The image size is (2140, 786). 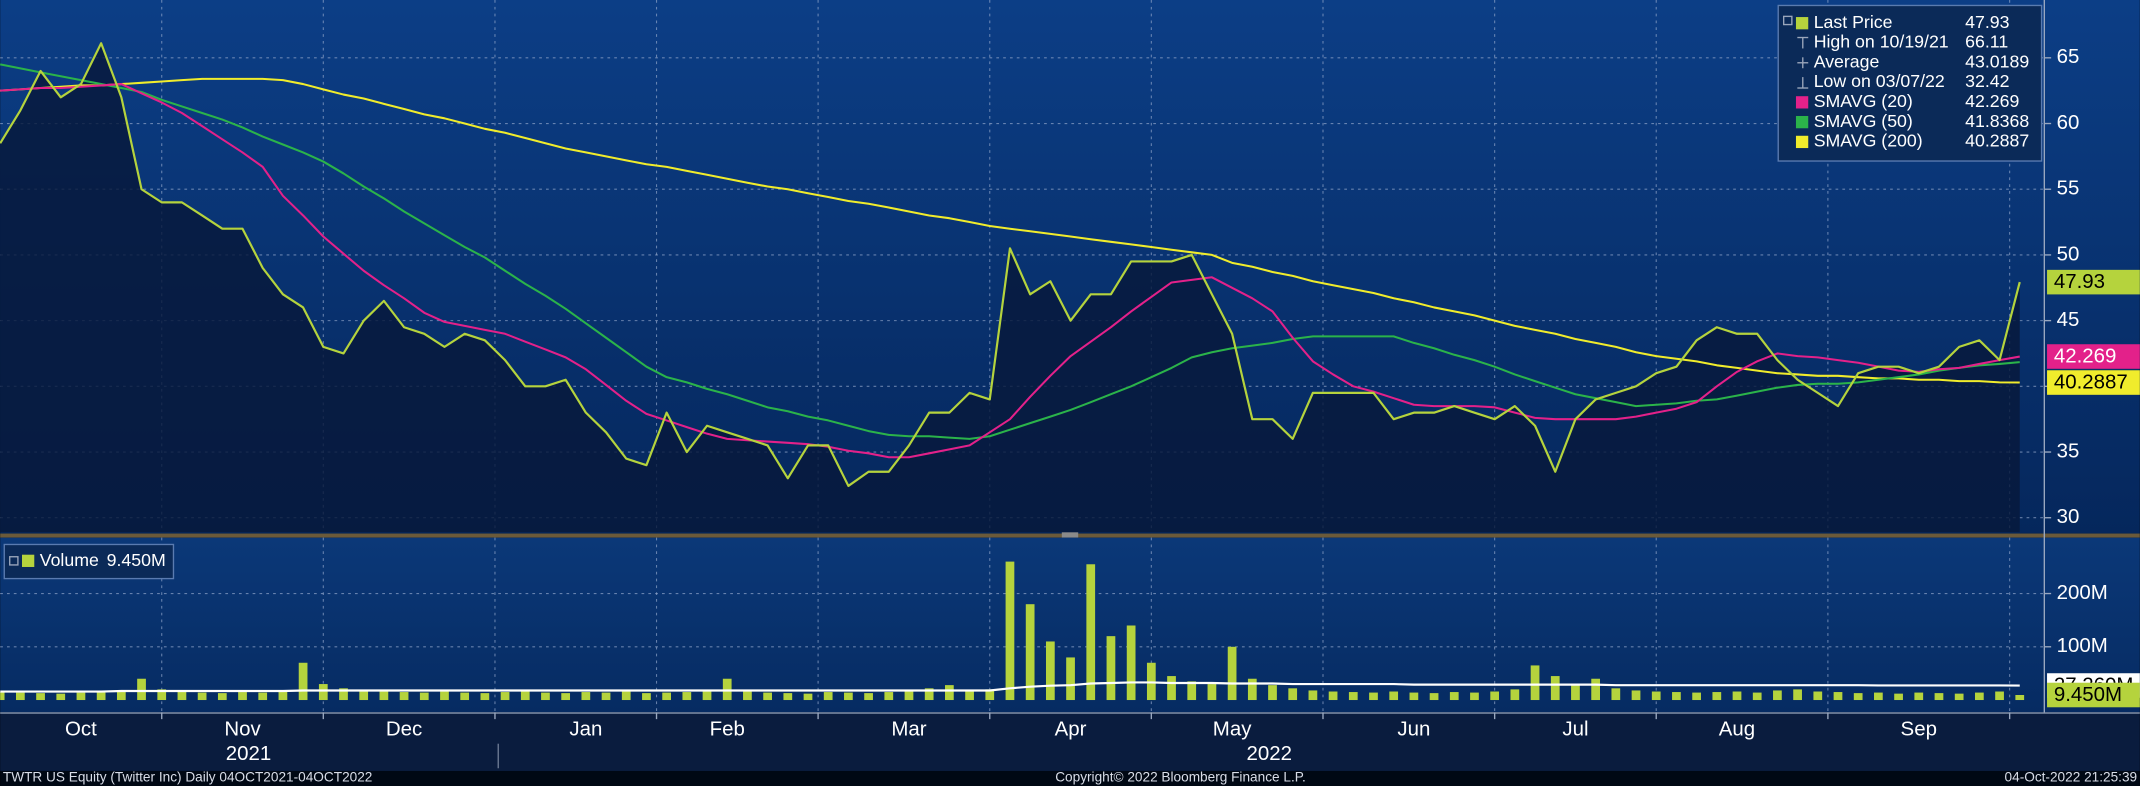 What do you see at coordinates (2088, 694) in the screenshot?
I see `volume-flag: 9.450M` at bounding box center [2088, 694].